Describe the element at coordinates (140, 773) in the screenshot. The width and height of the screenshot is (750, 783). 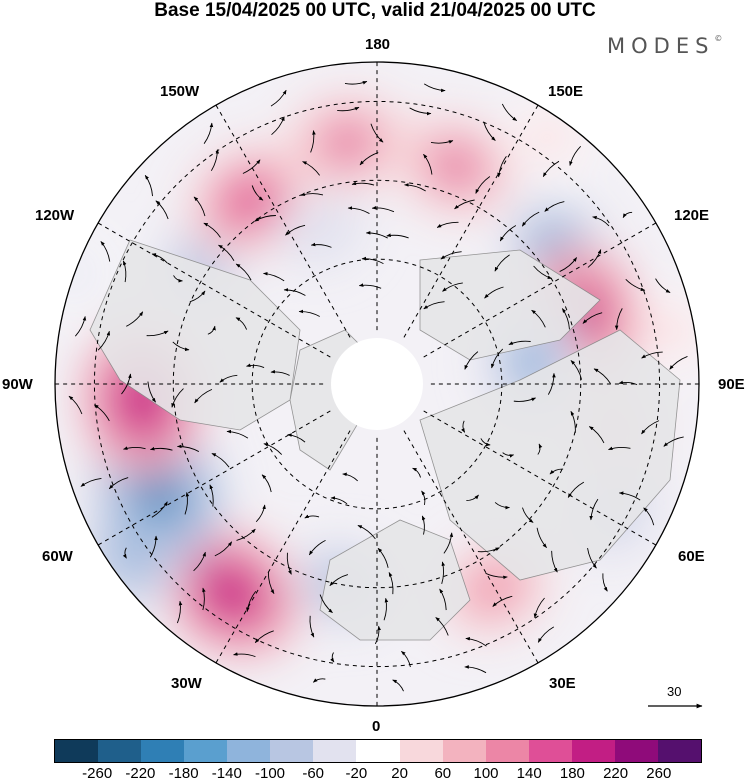
I see `colorbar-tick-label: -220` at that location.